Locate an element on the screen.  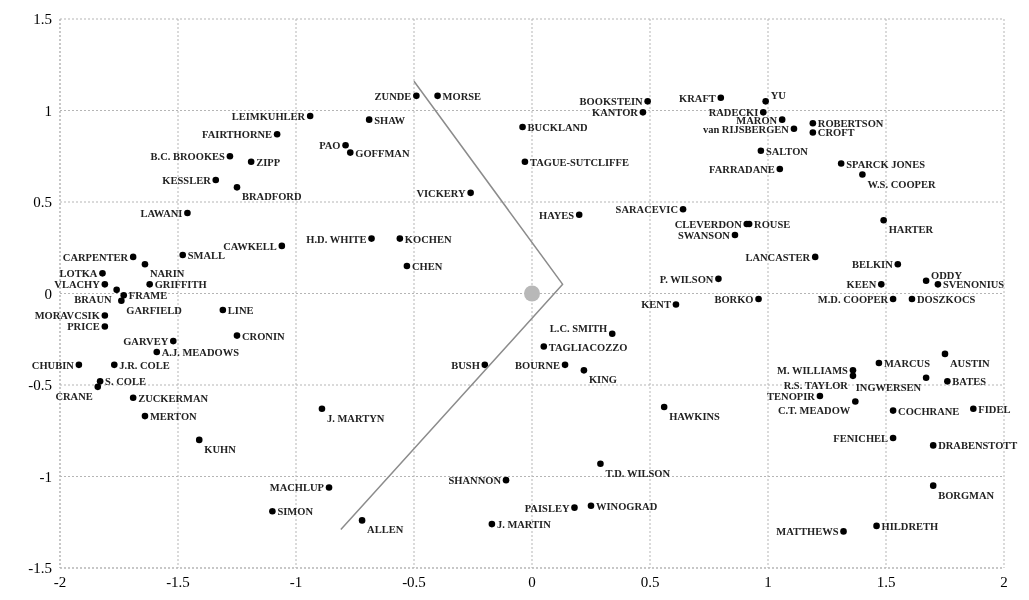
annotation: S. COLE is located at coordinates (125, 382).